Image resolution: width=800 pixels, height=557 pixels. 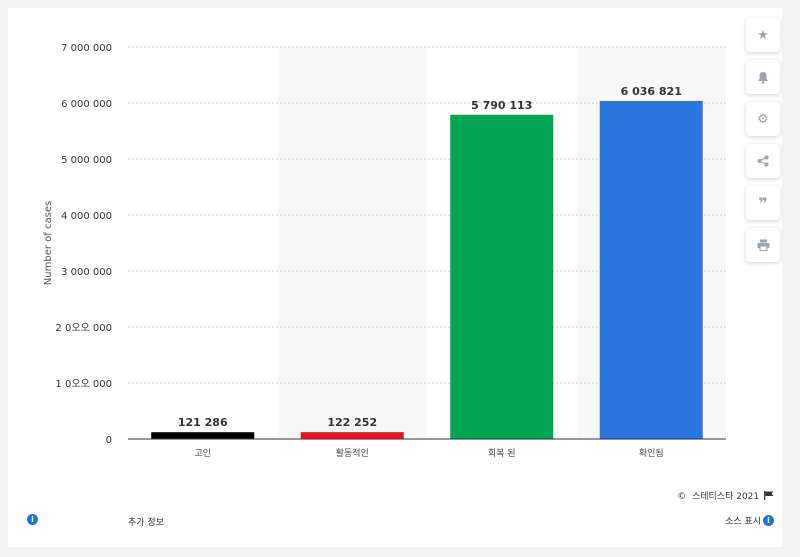 I want to click on show-source-link: 소스 표시 i, so click(x=749, y=520).